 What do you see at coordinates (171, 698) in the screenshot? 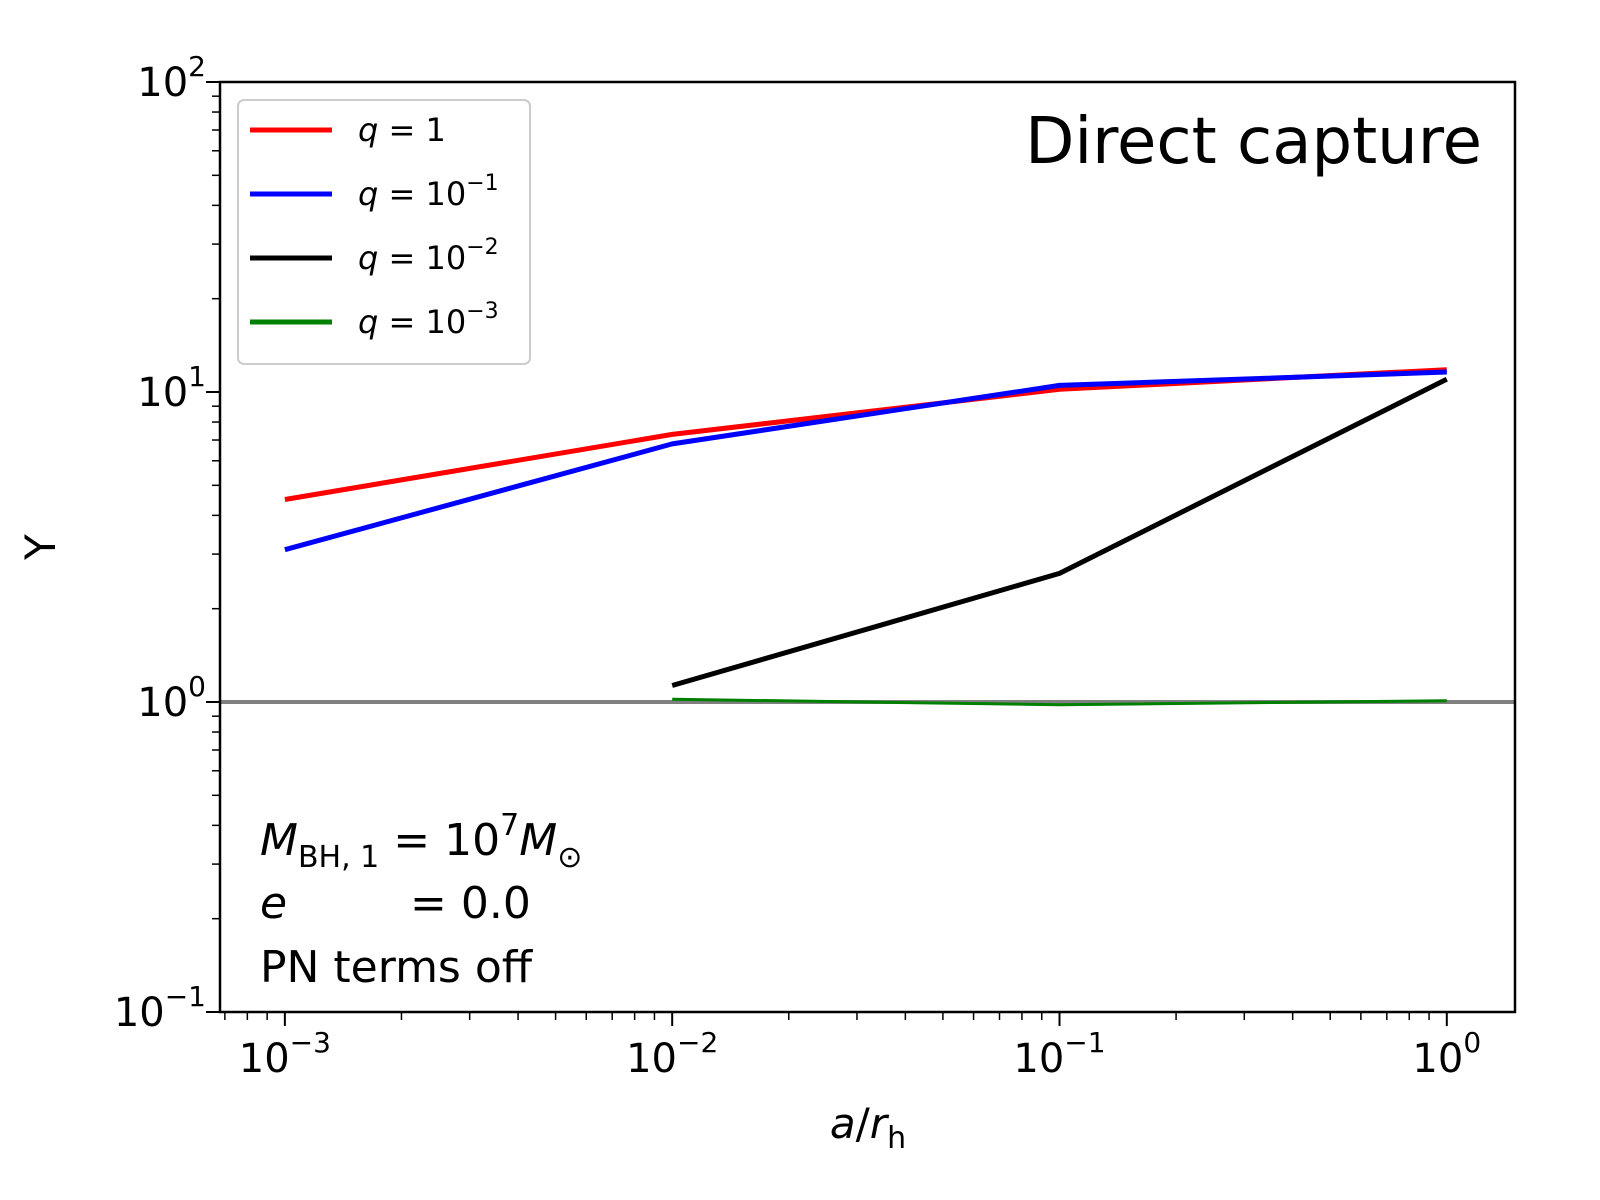
I see `y-tick-label: 10⁰` at bounding box center [171, 698].